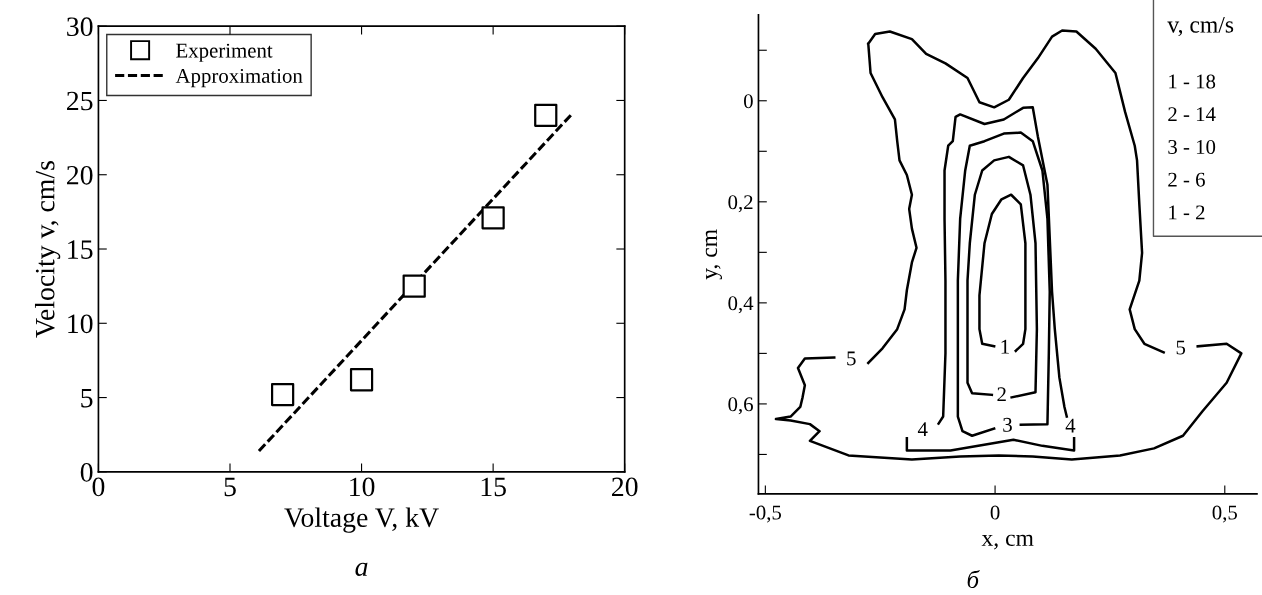 The height and width of the screenshot is (595, 1262). I want to click on annotation: 1 - 18, so click(1192, 81).